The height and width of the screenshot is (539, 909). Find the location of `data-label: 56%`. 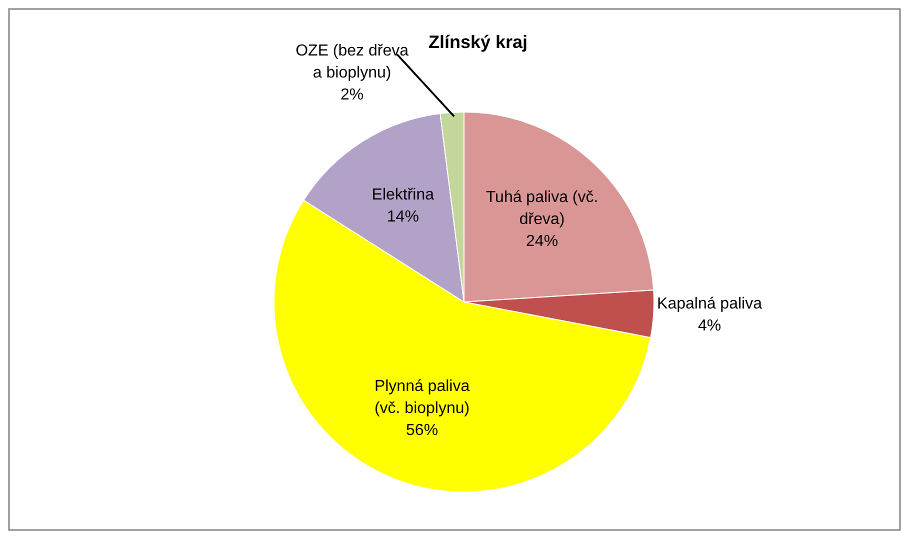

data-label: 56% is located at coordinates (422, 430).